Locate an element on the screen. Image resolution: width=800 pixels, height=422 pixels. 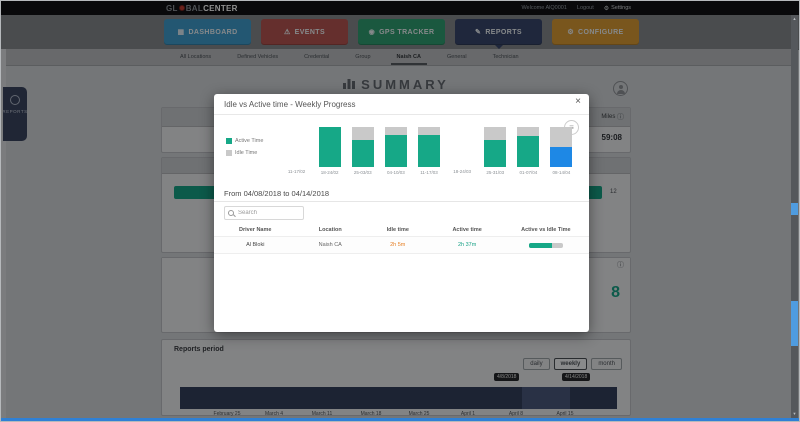
reports-drawer-icon is located at coordinates (15, 100).